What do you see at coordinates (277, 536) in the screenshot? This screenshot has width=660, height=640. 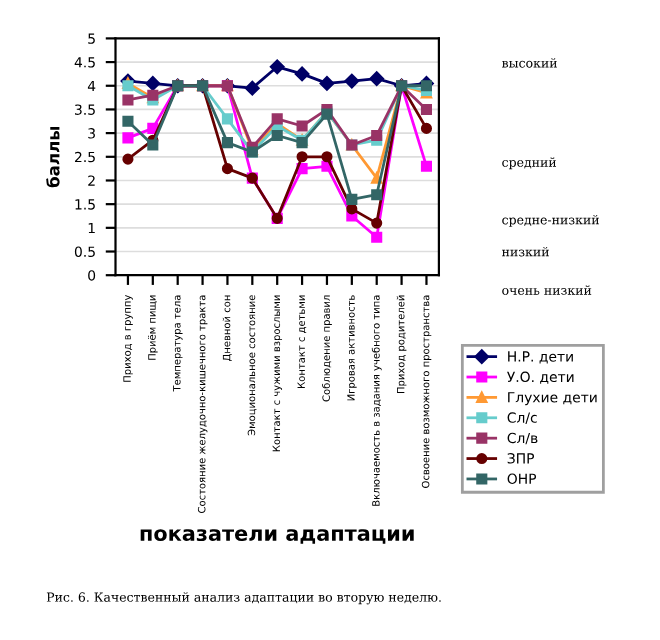 I see `x-axis-title: показатели адаптации` at bounding box center [277, 536].